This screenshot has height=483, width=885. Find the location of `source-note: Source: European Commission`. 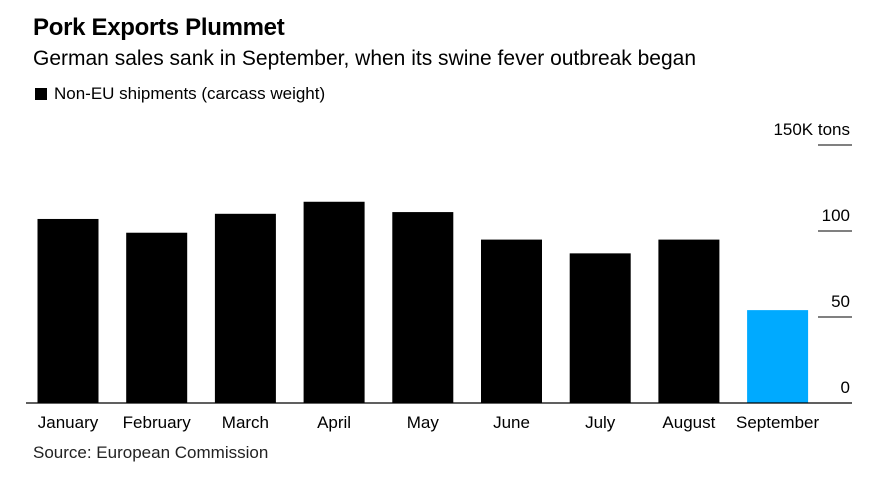

source-note: Source: European Commission is located at coordinates (151, 452).